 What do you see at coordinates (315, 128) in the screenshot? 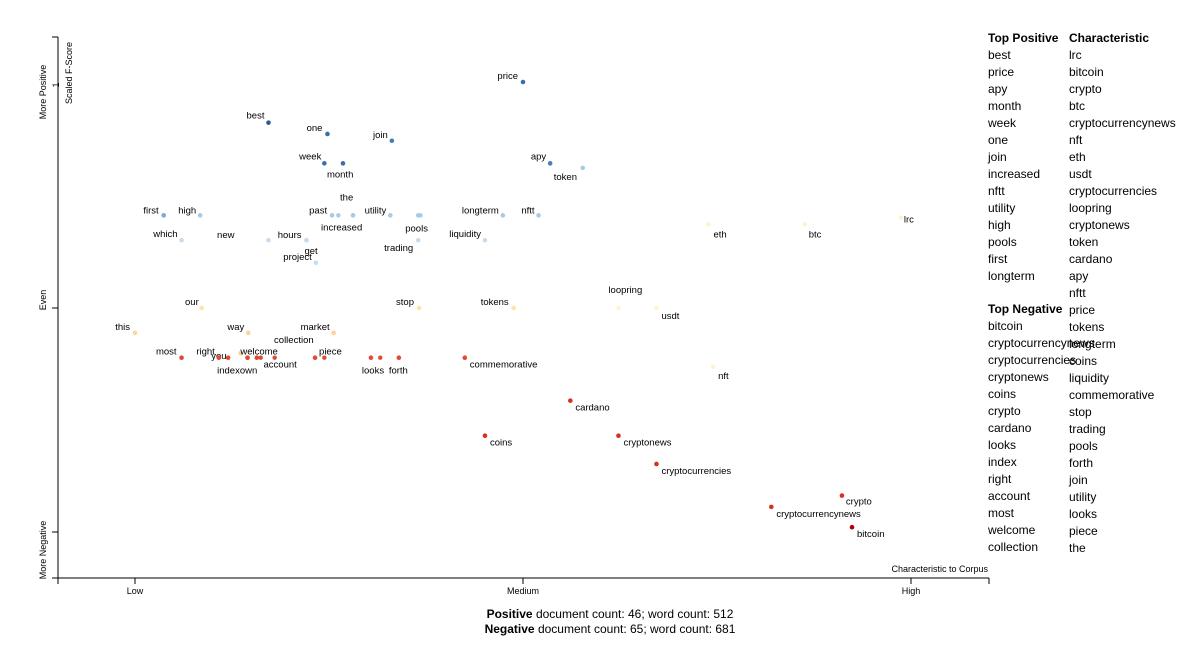
I see `point-label: one` at bounding box center [315, 128].